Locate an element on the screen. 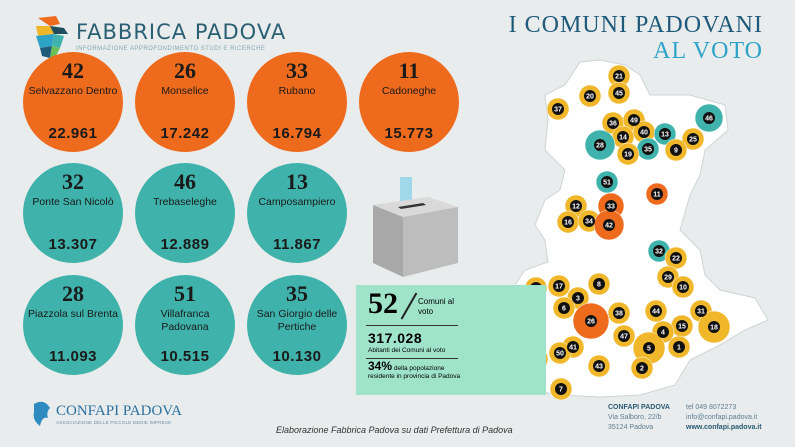  marker-label: 11 is located at coordinates (657, 195).